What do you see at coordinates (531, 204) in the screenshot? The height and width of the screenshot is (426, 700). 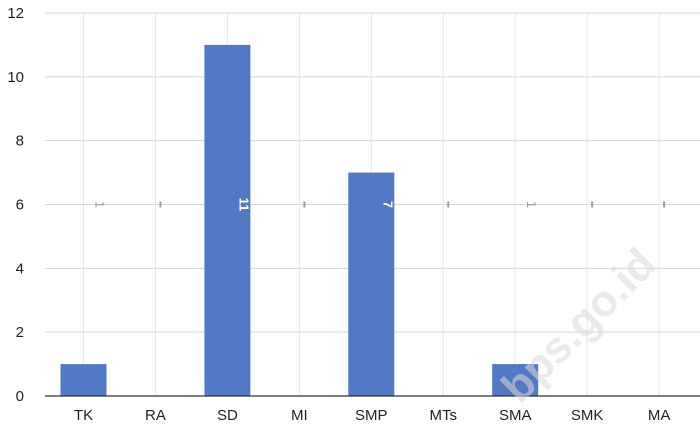 I see `data-label-sma: 1` at bounding box center [531, 204].